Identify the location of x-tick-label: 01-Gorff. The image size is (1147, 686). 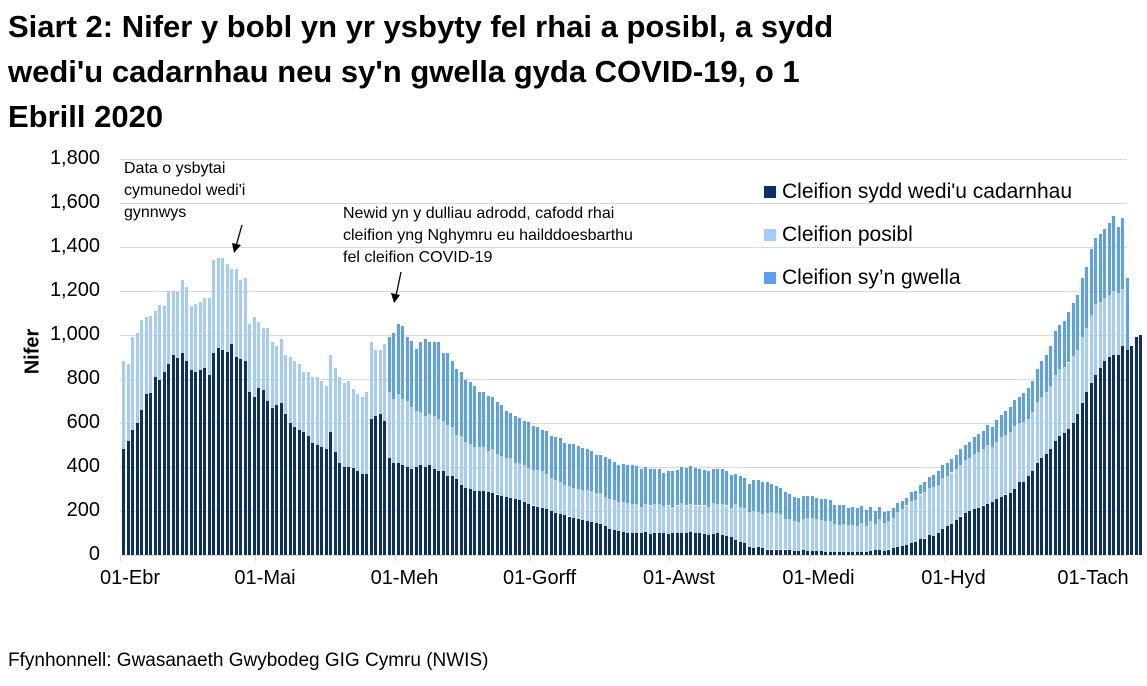
(539, 578).